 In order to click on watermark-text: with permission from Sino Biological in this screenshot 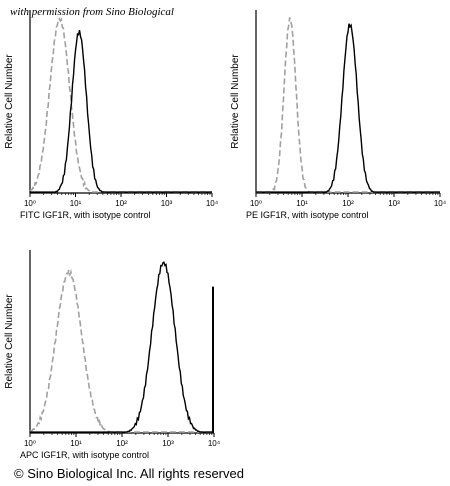, I will do `click(92, 12)`.